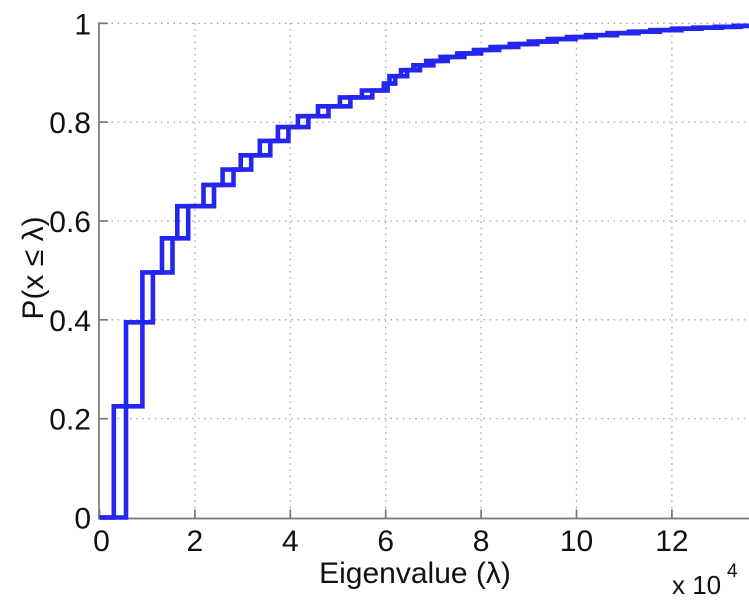 The height and width of the screenshot is (600, 749). I want to click on y-tick-label: 0, so click(82, 519).